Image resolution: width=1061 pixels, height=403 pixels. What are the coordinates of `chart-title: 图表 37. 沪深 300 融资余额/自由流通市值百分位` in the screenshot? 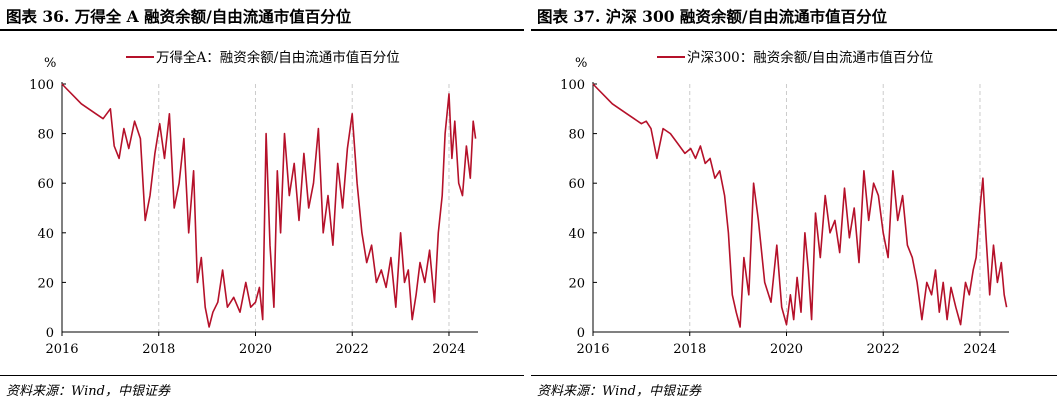 It's located at (712, 16).